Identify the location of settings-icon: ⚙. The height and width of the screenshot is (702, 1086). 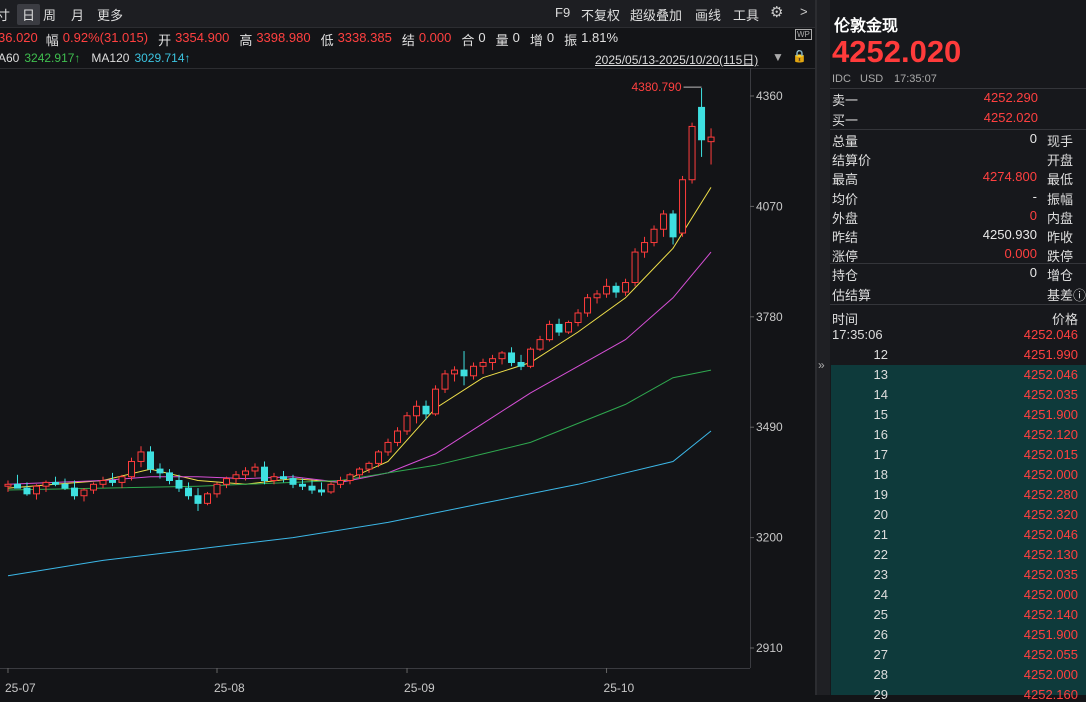
(777, 12).